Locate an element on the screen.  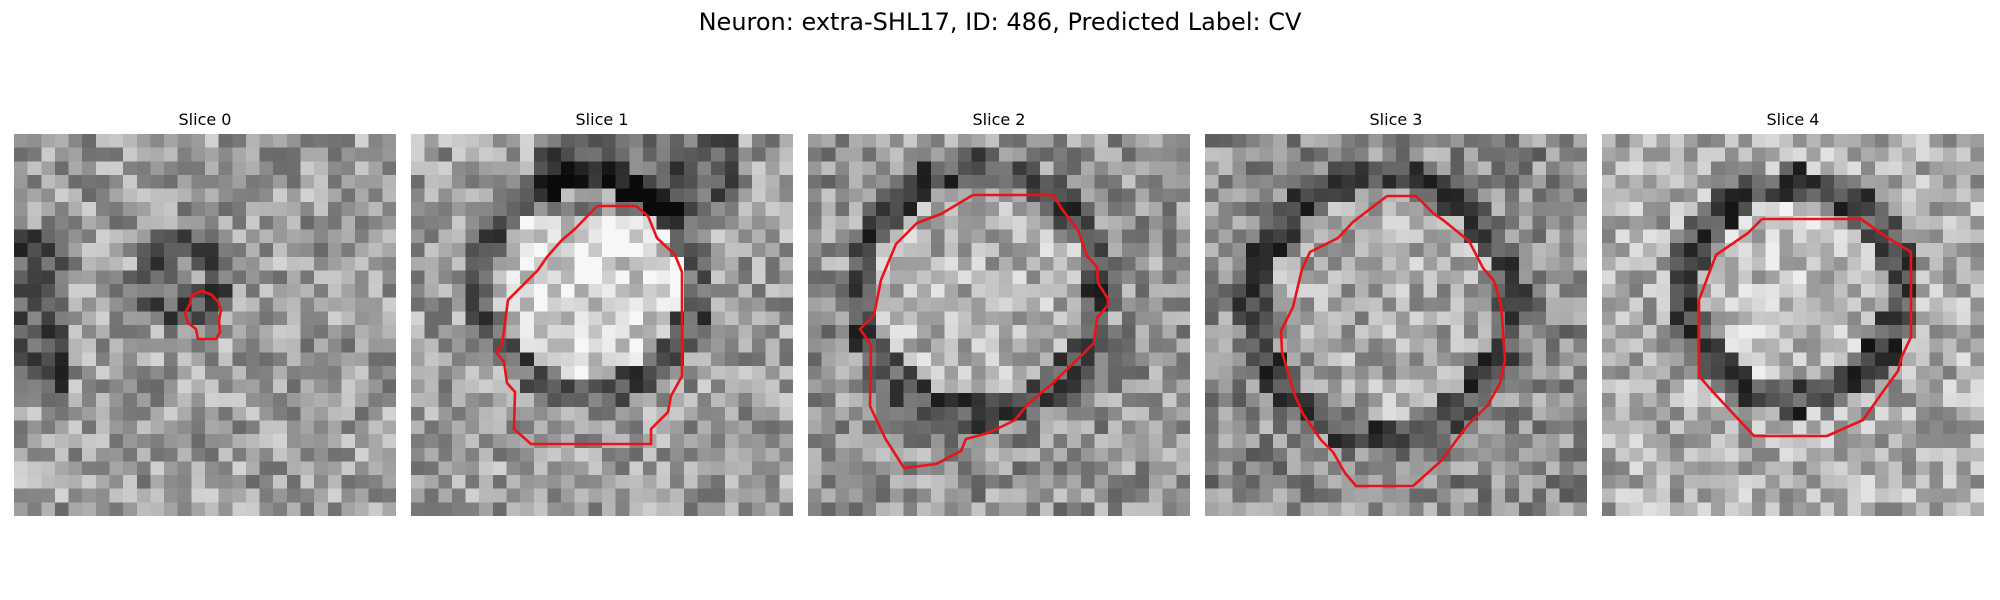
slice-panel-3: Slice 3 is located at coordinates (1396, 313).